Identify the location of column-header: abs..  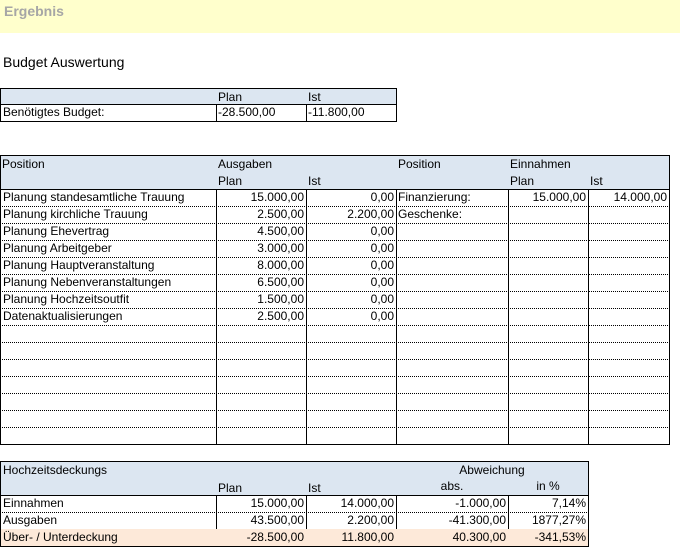
(452, 487).